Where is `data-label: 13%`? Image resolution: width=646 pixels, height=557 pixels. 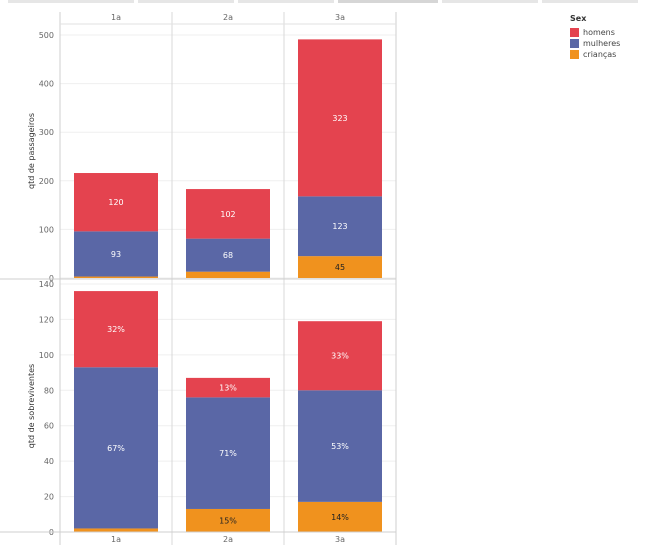
data-label: 13% is located at coordinates (228, 388).